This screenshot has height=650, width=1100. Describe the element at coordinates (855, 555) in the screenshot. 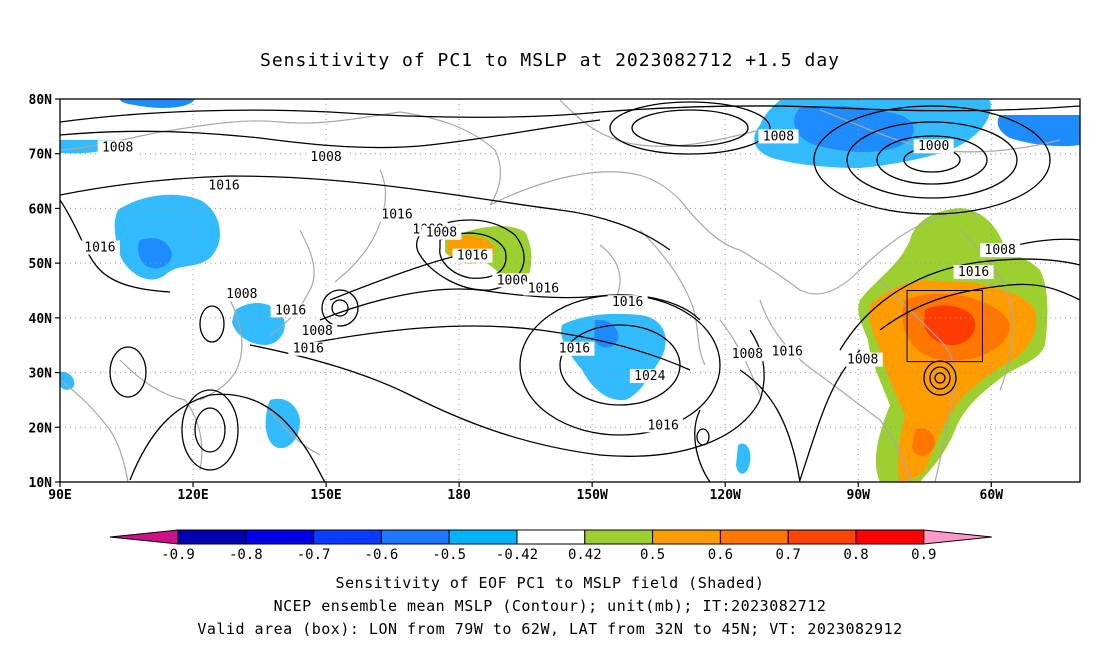

I see `colorbar-label: 0.8` at that location.